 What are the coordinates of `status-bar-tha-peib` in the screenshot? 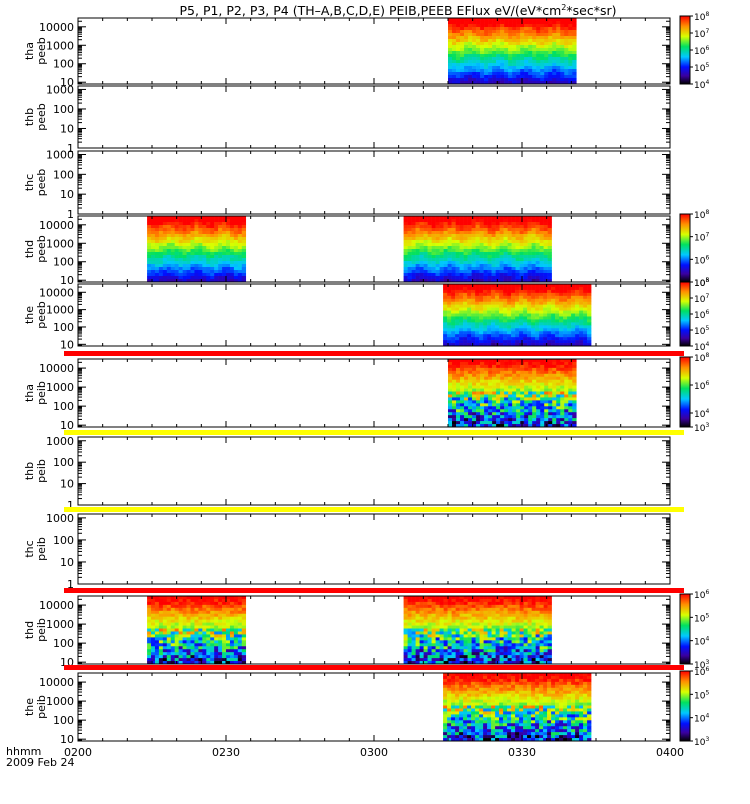 It's located at (374, 353).